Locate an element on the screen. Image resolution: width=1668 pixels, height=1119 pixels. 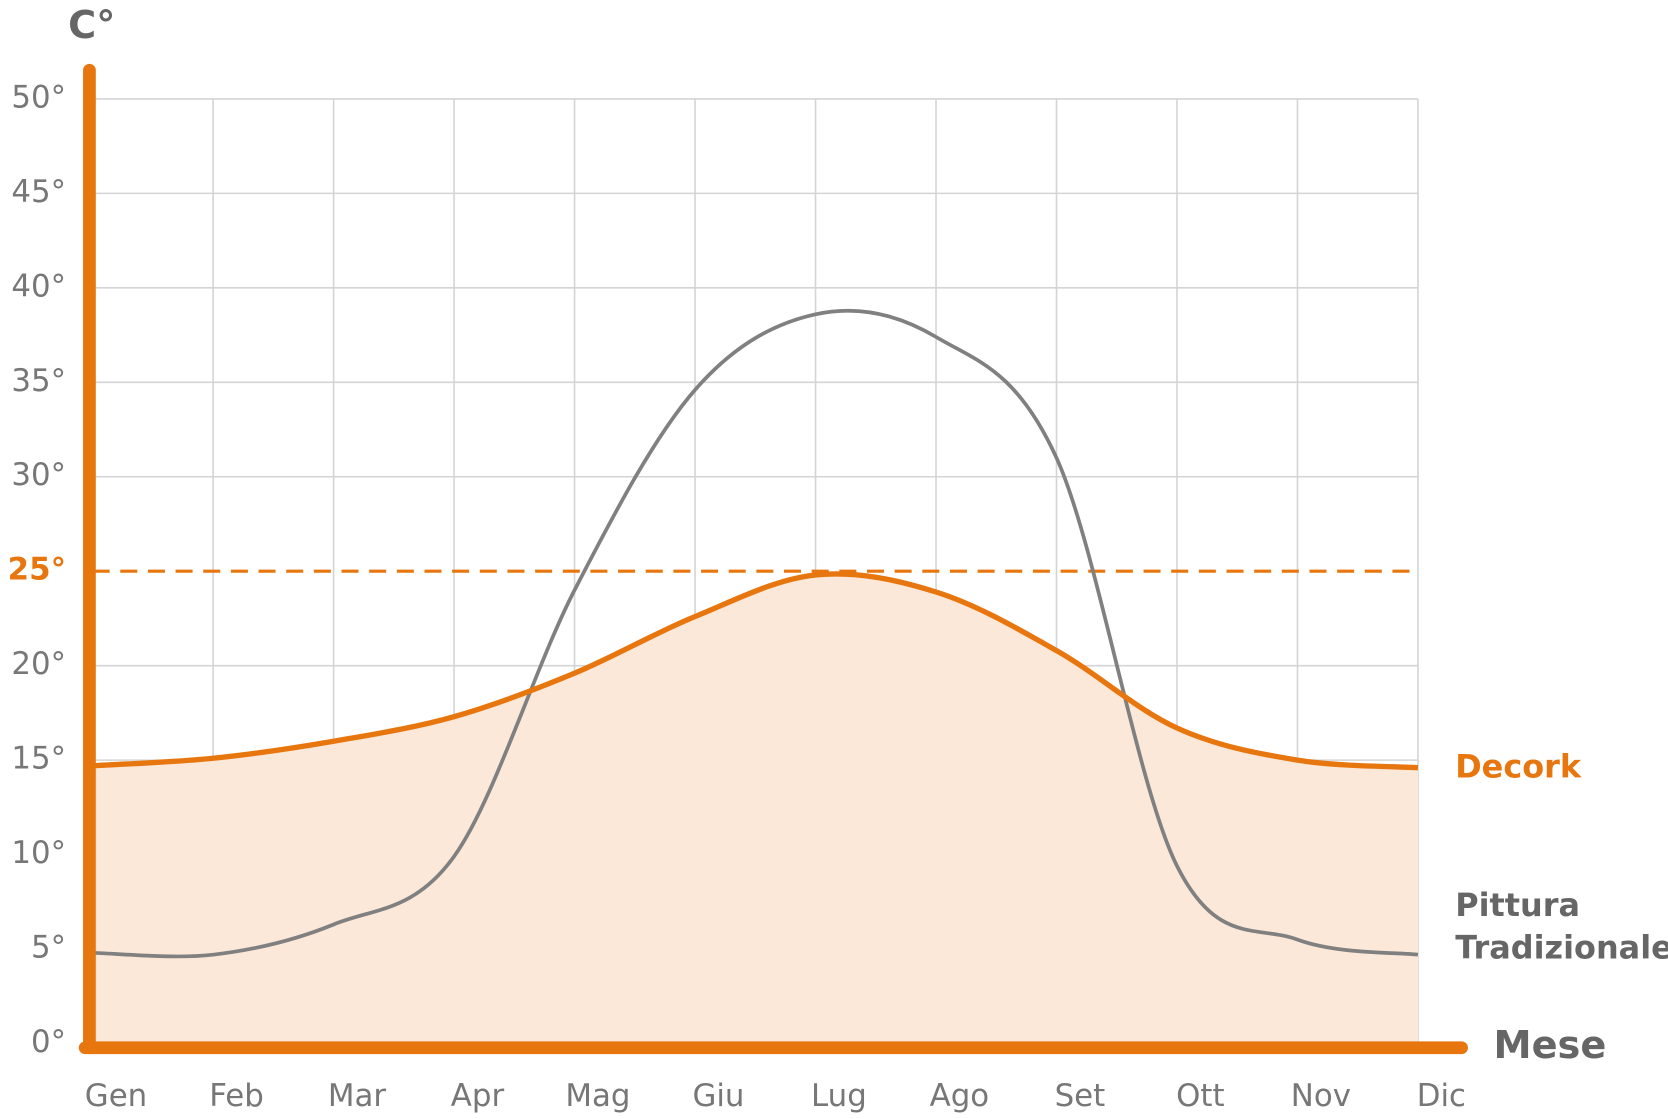
x-tick-label: Mar is located at coordinates (357, 1096).